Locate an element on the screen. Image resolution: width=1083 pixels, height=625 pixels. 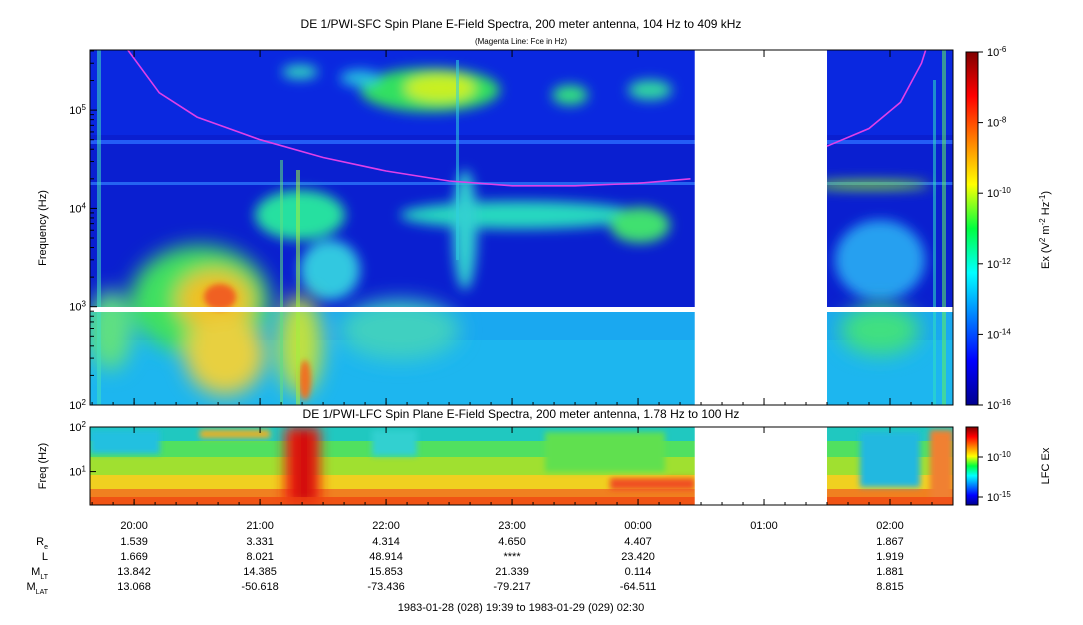
ephemeris-value: 0.114 is located at coordinates (638, 572).